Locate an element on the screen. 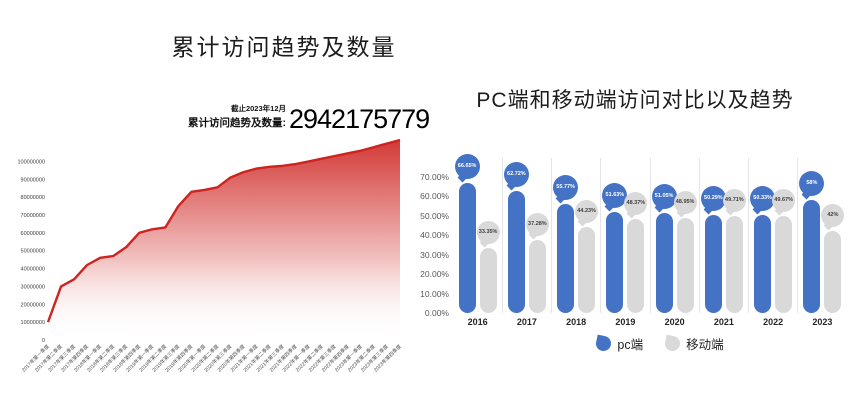 The image size is (852, 411). year-label: 2016 is located at coordinates (477, 322).